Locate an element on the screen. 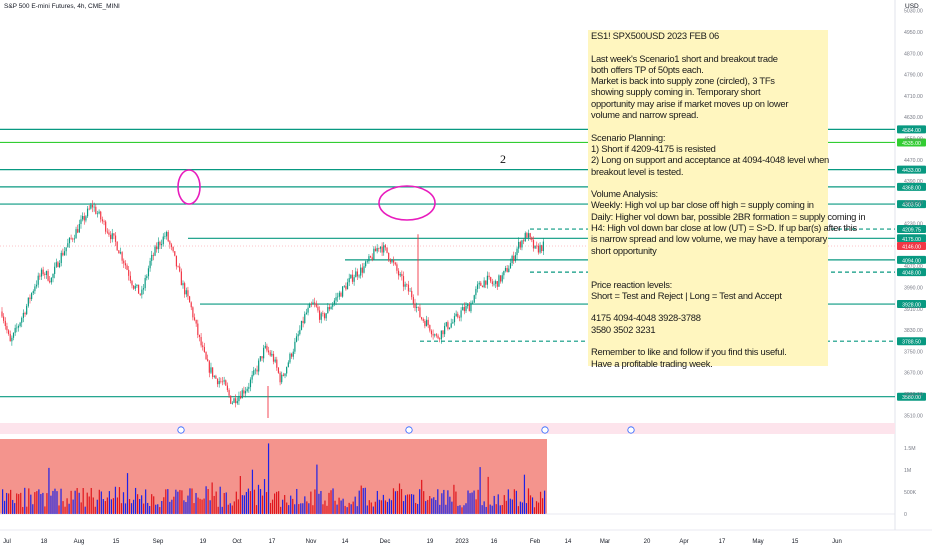 This screenshot has height=550, width=932. y-tick-label: 4790.00 is located at coordinates (913, 76).